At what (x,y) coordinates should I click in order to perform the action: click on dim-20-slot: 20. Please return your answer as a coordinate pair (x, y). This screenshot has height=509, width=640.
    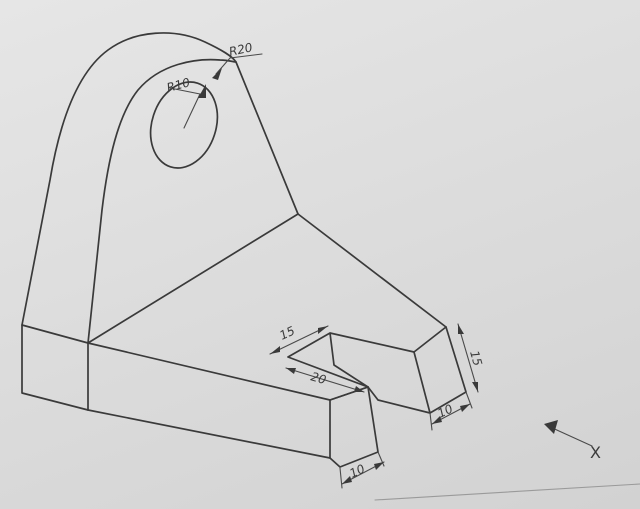
    Looking at the image, I should click on (318, 378).